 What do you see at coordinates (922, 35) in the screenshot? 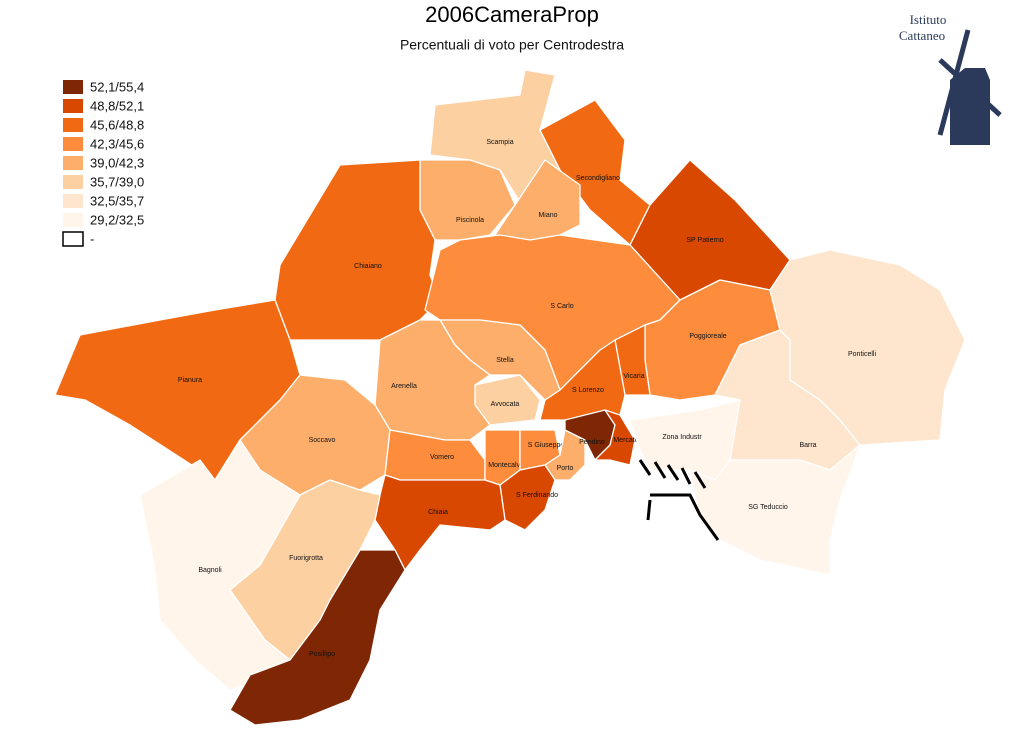
I see `logo-text: Cattaneo` at bounding box center [922, 35].